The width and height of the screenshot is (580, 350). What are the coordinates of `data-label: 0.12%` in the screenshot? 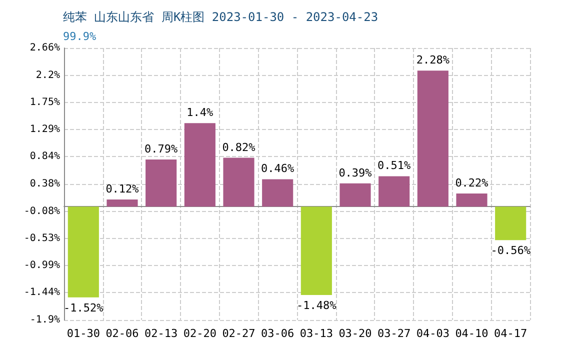 It's located at (123, 189).